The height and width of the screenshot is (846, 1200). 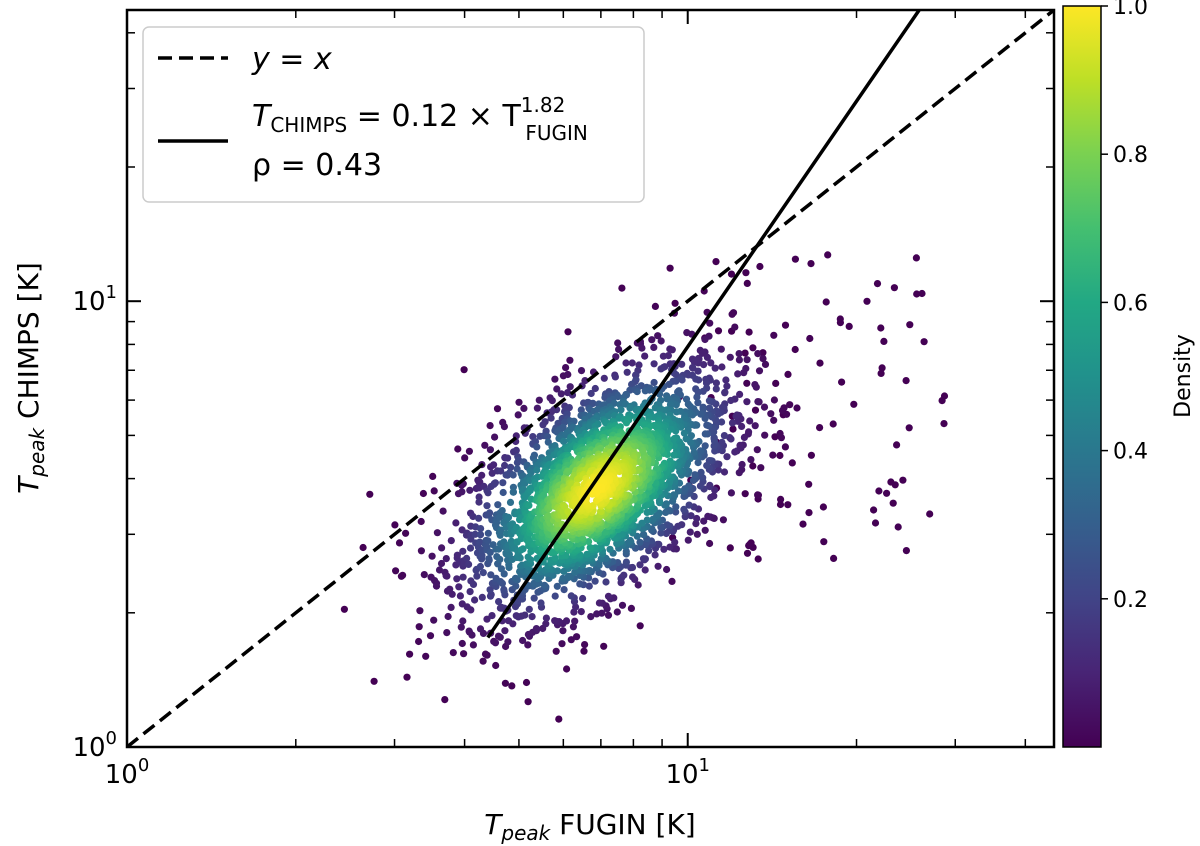 I want to click on colorbar-tick-label: 1.0, so click(x=1130, y=10).